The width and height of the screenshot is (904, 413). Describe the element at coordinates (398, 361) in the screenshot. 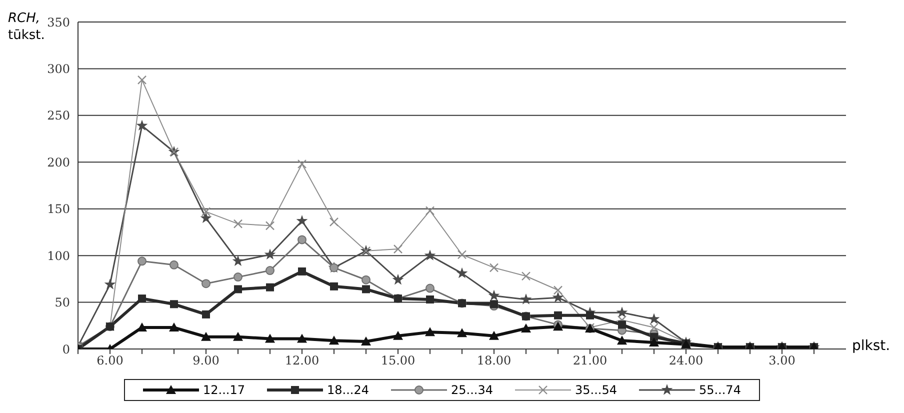

I see `x-tick-label: 15.00` at that location.